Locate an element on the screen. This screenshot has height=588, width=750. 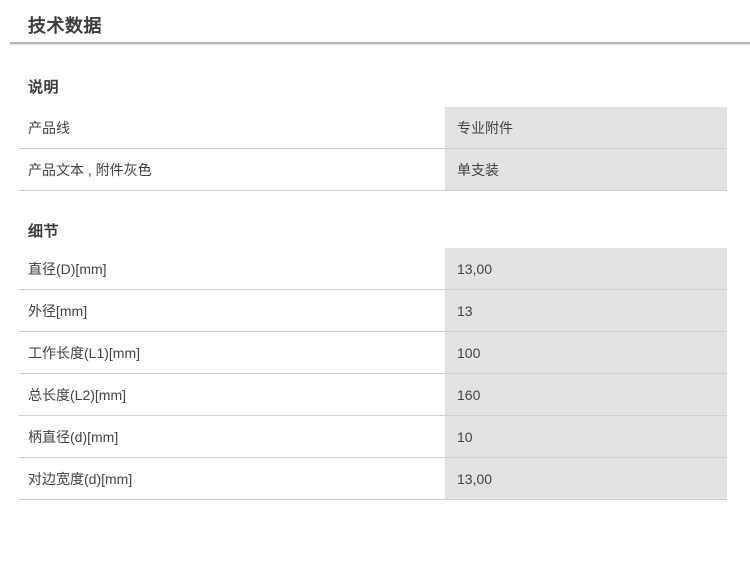
spec-label: 工作长度(L1)[mm] is located at coordinates (84, 352).